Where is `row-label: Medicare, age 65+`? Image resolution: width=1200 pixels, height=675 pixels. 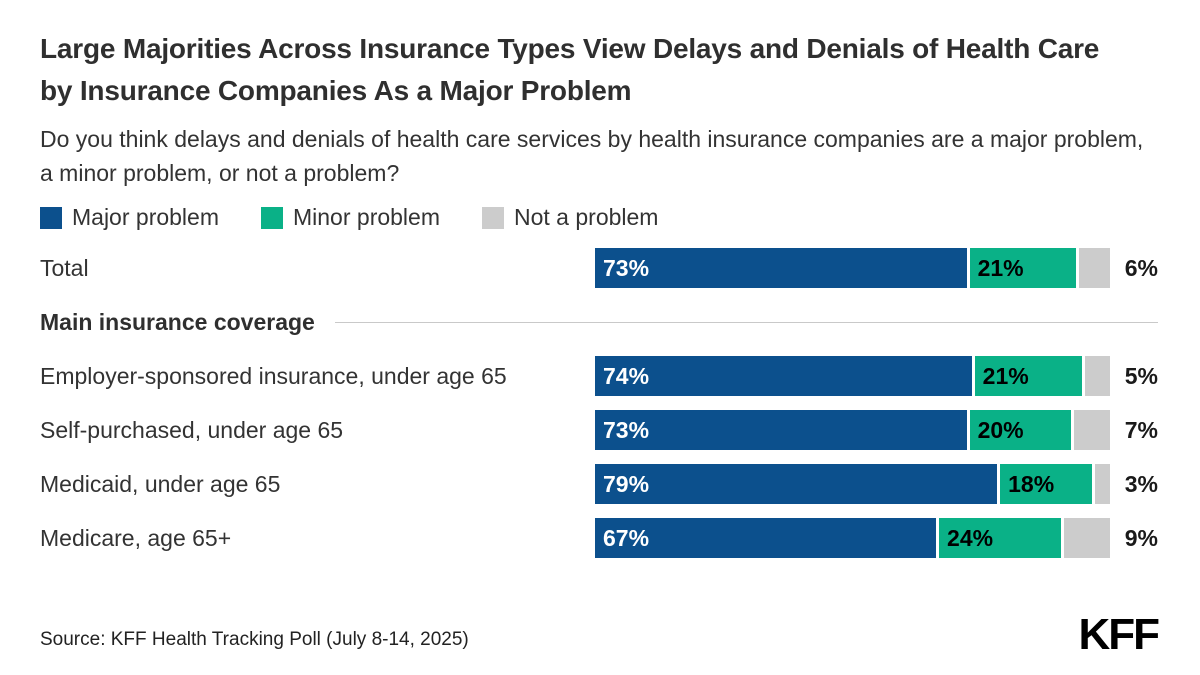 row-label: Medicare, age 65+ is located at coordinates (136, 537).